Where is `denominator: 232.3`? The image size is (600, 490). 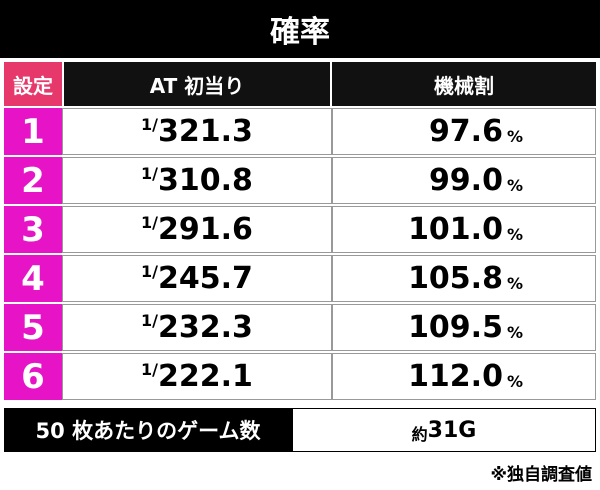 denominator: 232.3 is located at coordinates (205, 327).